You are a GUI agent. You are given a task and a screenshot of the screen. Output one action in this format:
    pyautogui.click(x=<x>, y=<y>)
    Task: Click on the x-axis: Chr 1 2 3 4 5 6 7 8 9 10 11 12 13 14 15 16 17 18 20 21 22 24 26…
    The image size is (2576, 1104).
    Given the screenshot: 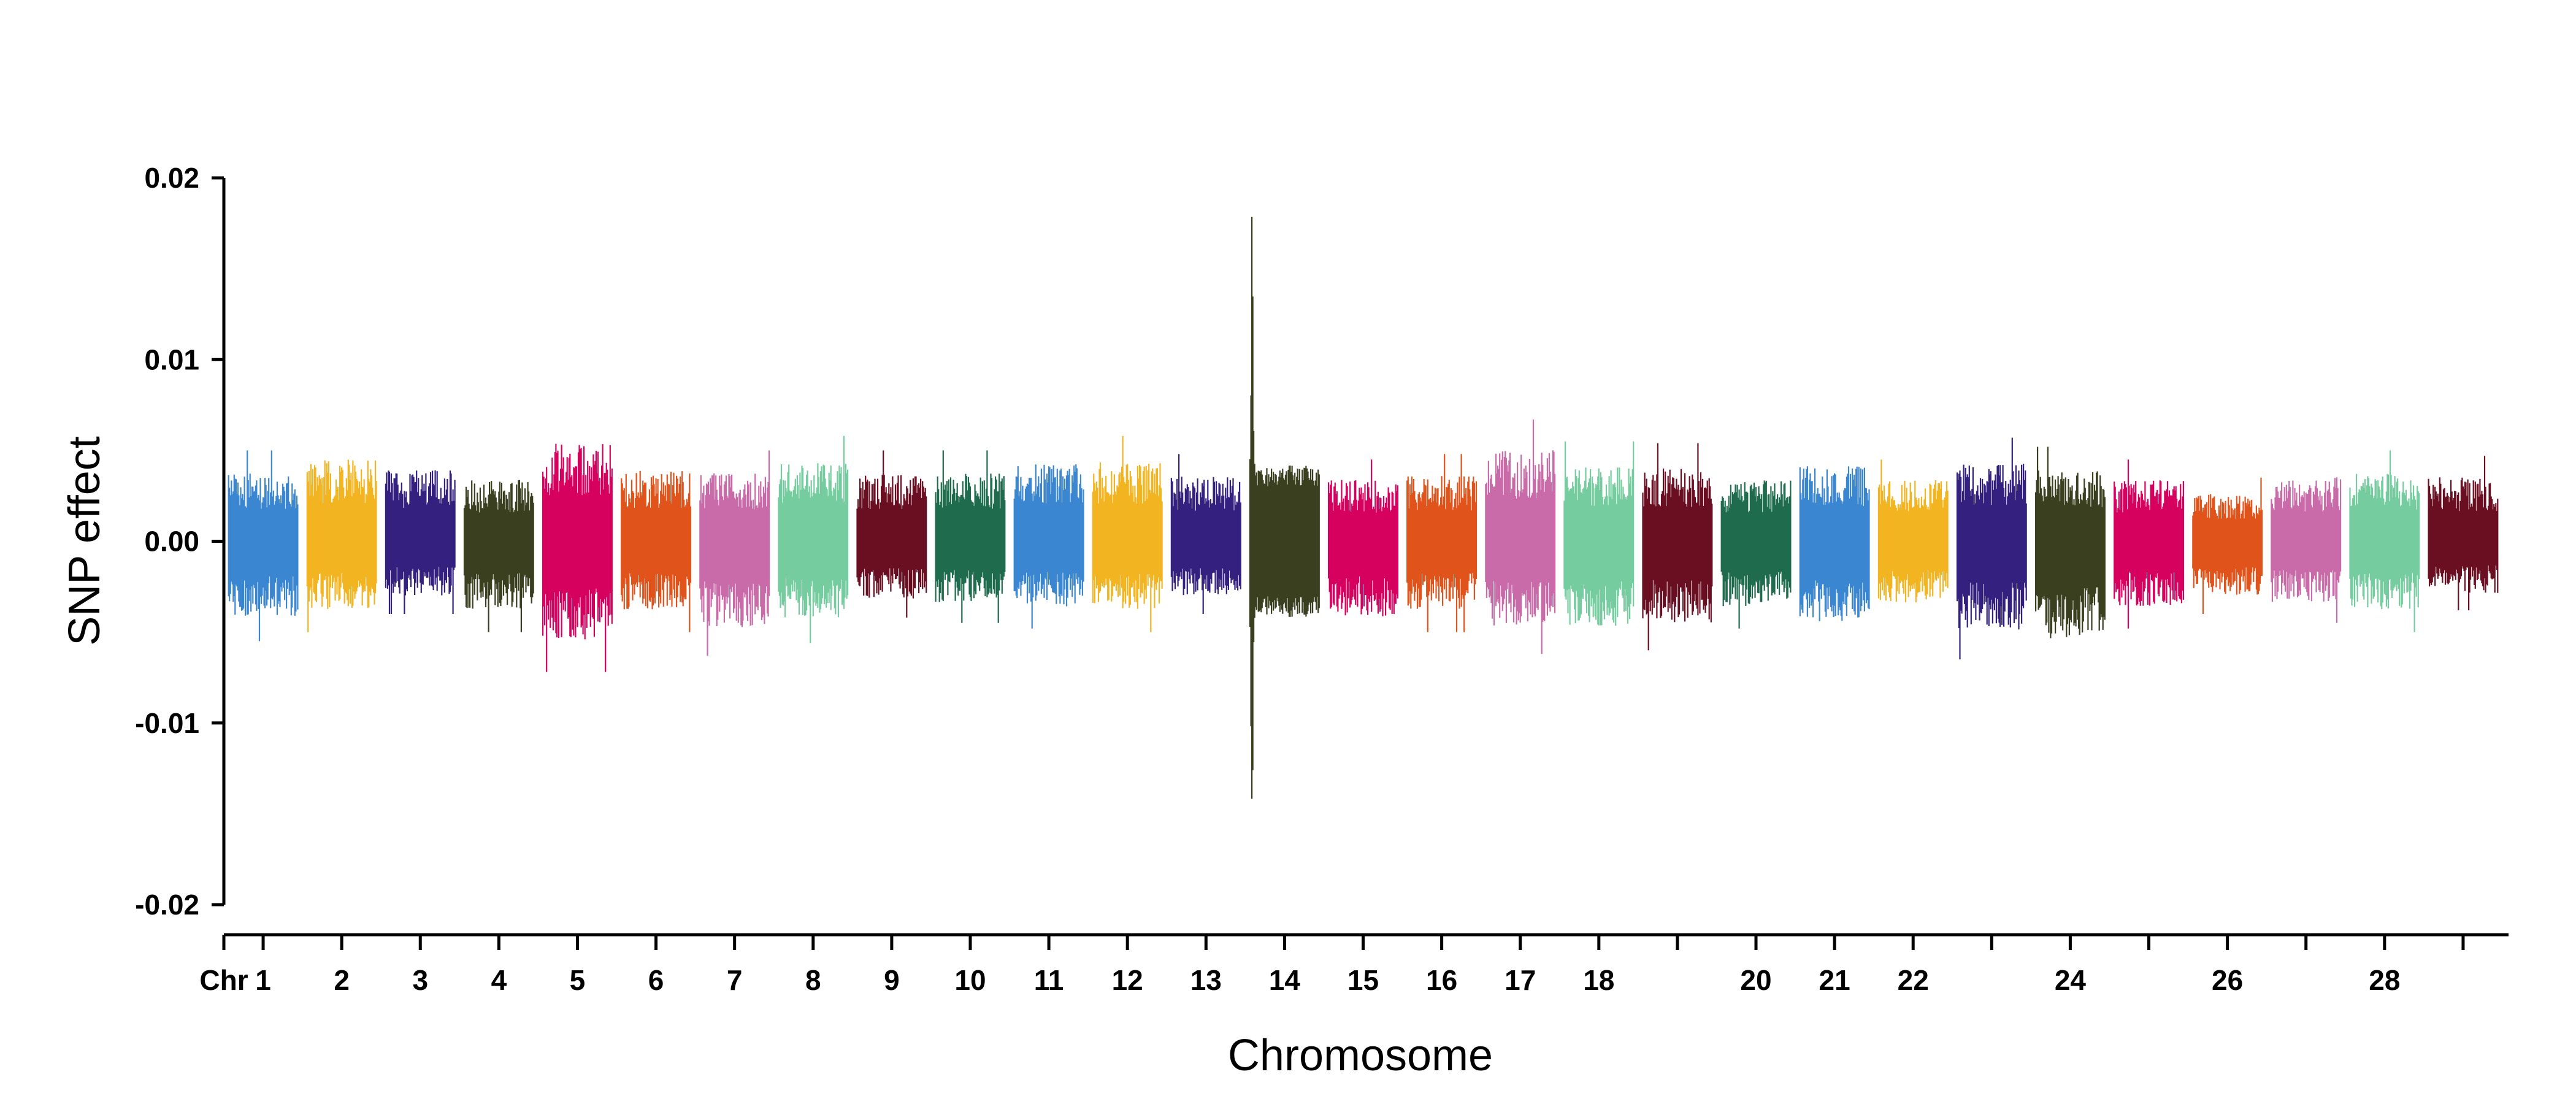 What is the action you would take?
    pyautogui.click(x=1354, y=964)
    